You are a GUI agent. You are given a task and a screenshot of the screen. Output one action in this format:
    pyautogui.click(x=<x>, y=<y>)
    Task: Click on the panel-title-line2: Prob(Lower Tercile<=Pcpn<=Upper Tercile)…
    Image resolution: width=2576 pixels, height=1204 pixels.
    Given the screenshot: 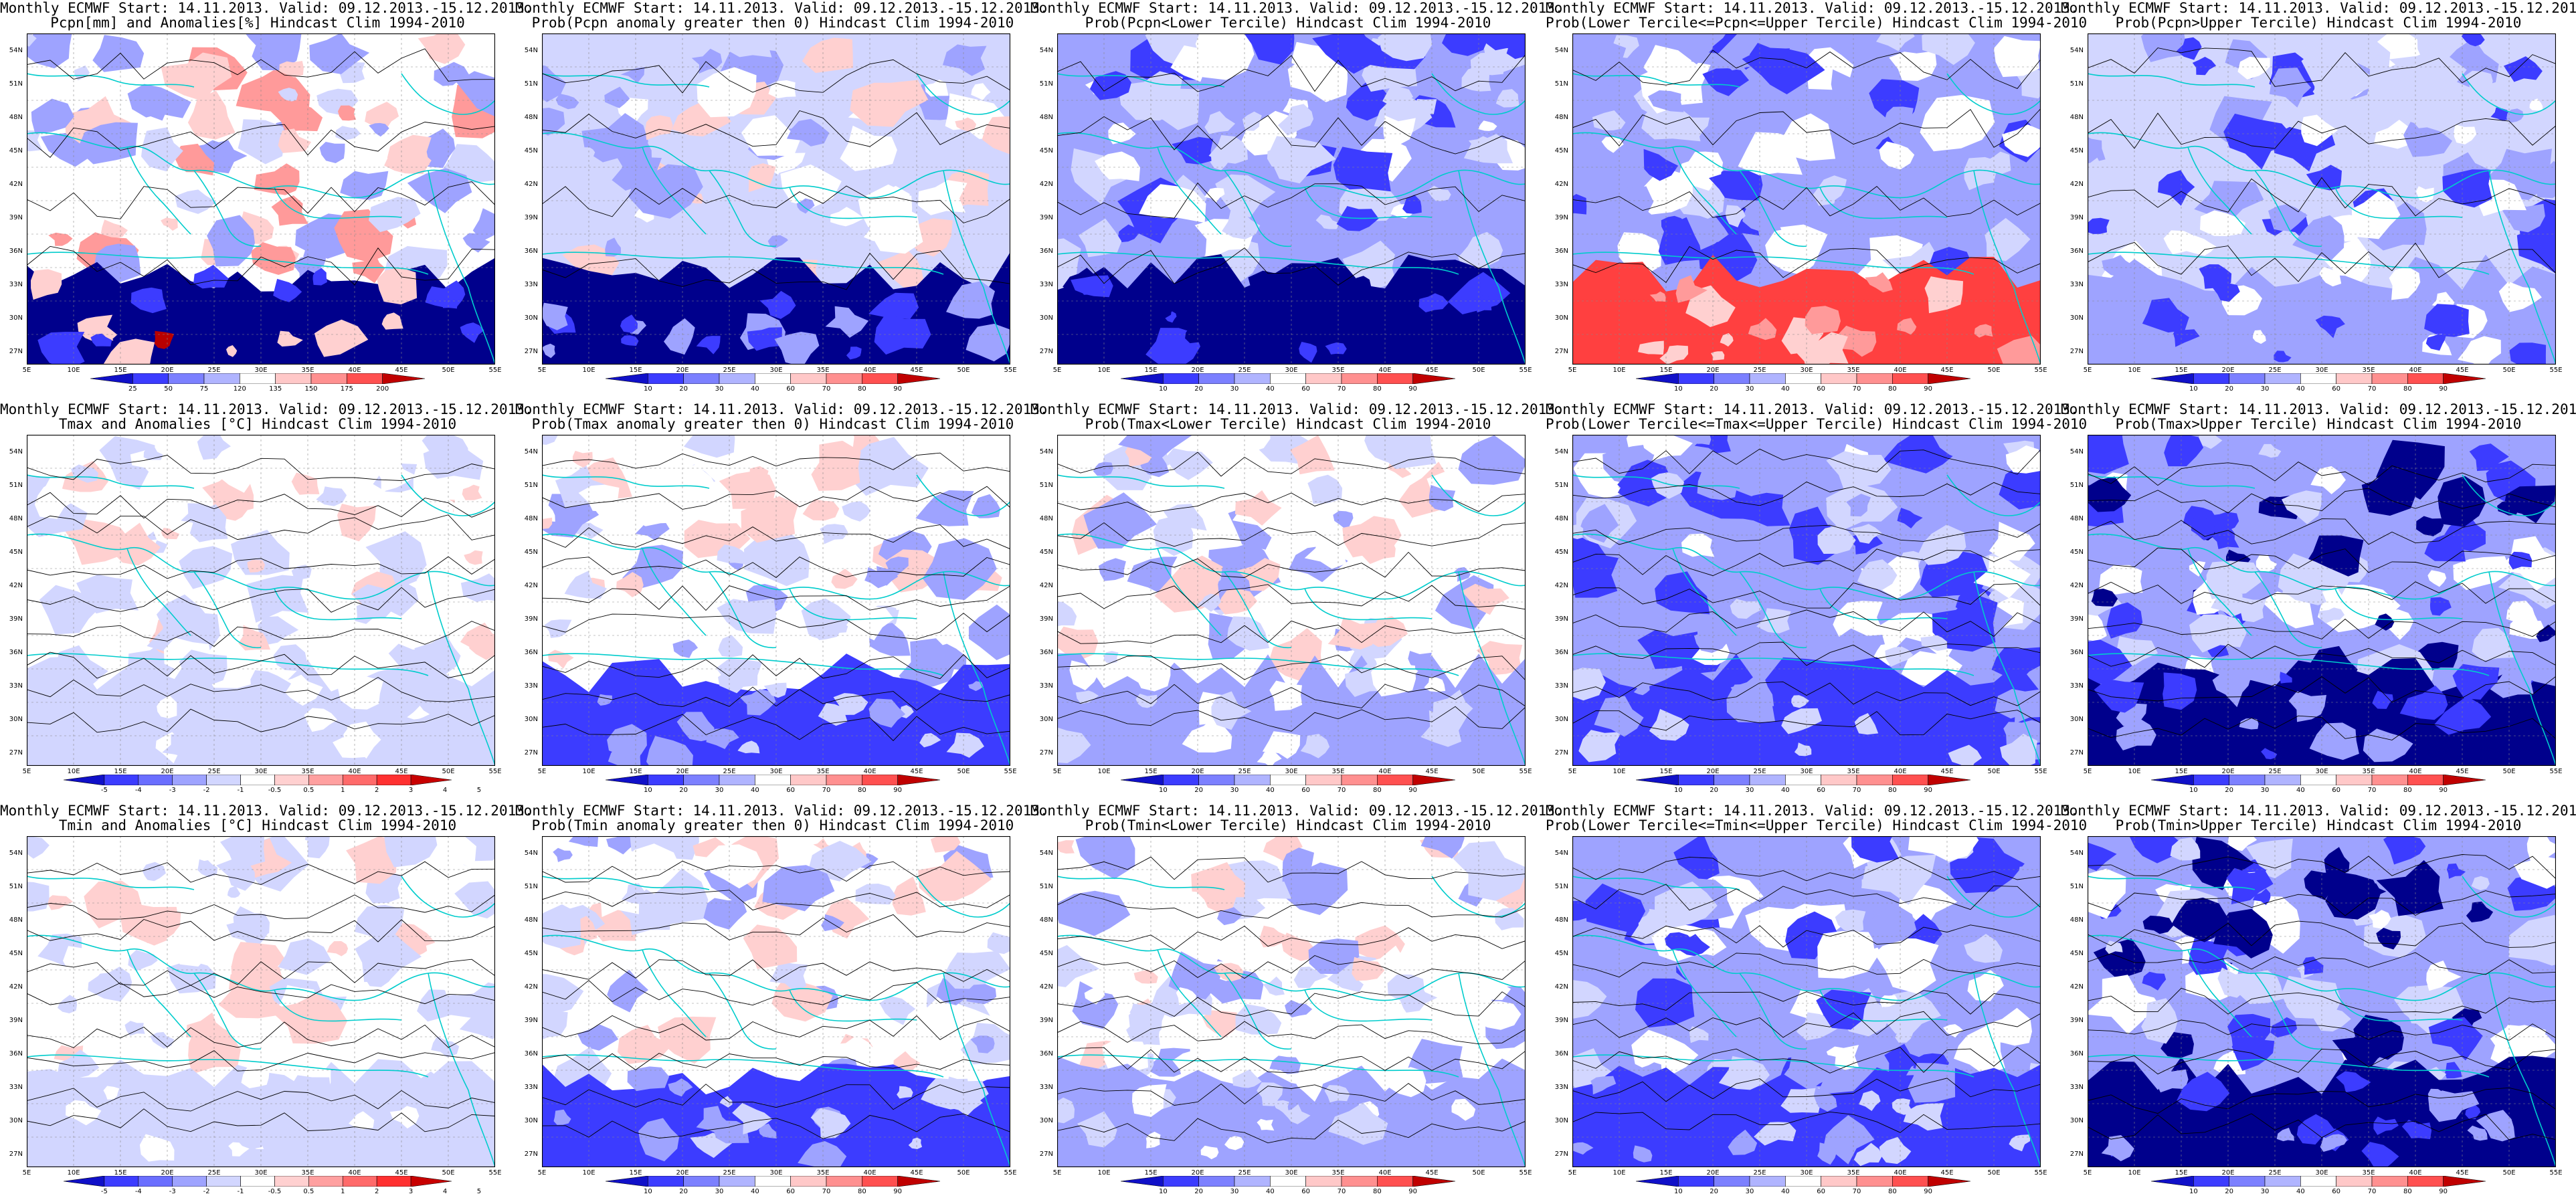 What is the action you would take?
    pyautogui.click(x=1817, y=23)
    